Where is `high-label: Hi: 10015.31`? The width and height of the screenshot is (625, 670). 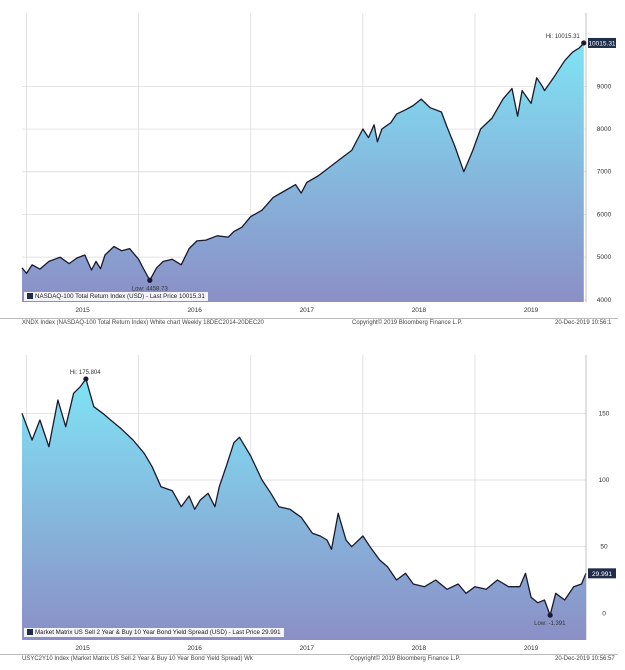 high-label: Hi: 10015.31 is located at coordinates (563, 37).